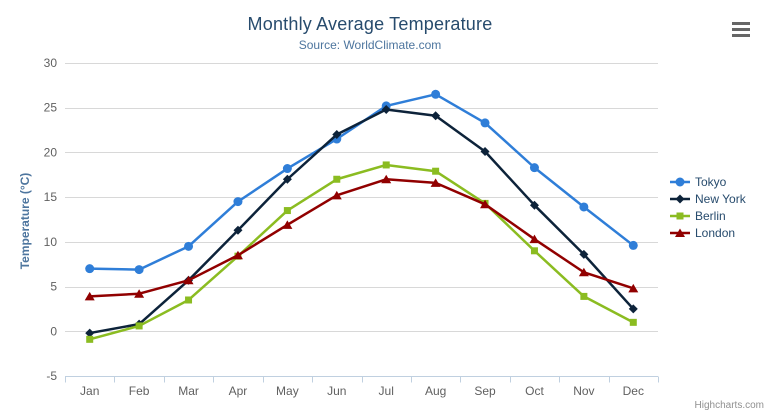 Image resolution: width=769 pixels, height=416 pixels. Describe the element at coordinates (51, 219) in the screenshot. I see `y-tick-labels: -5 0 5 10 15 20 25 30` at that location.